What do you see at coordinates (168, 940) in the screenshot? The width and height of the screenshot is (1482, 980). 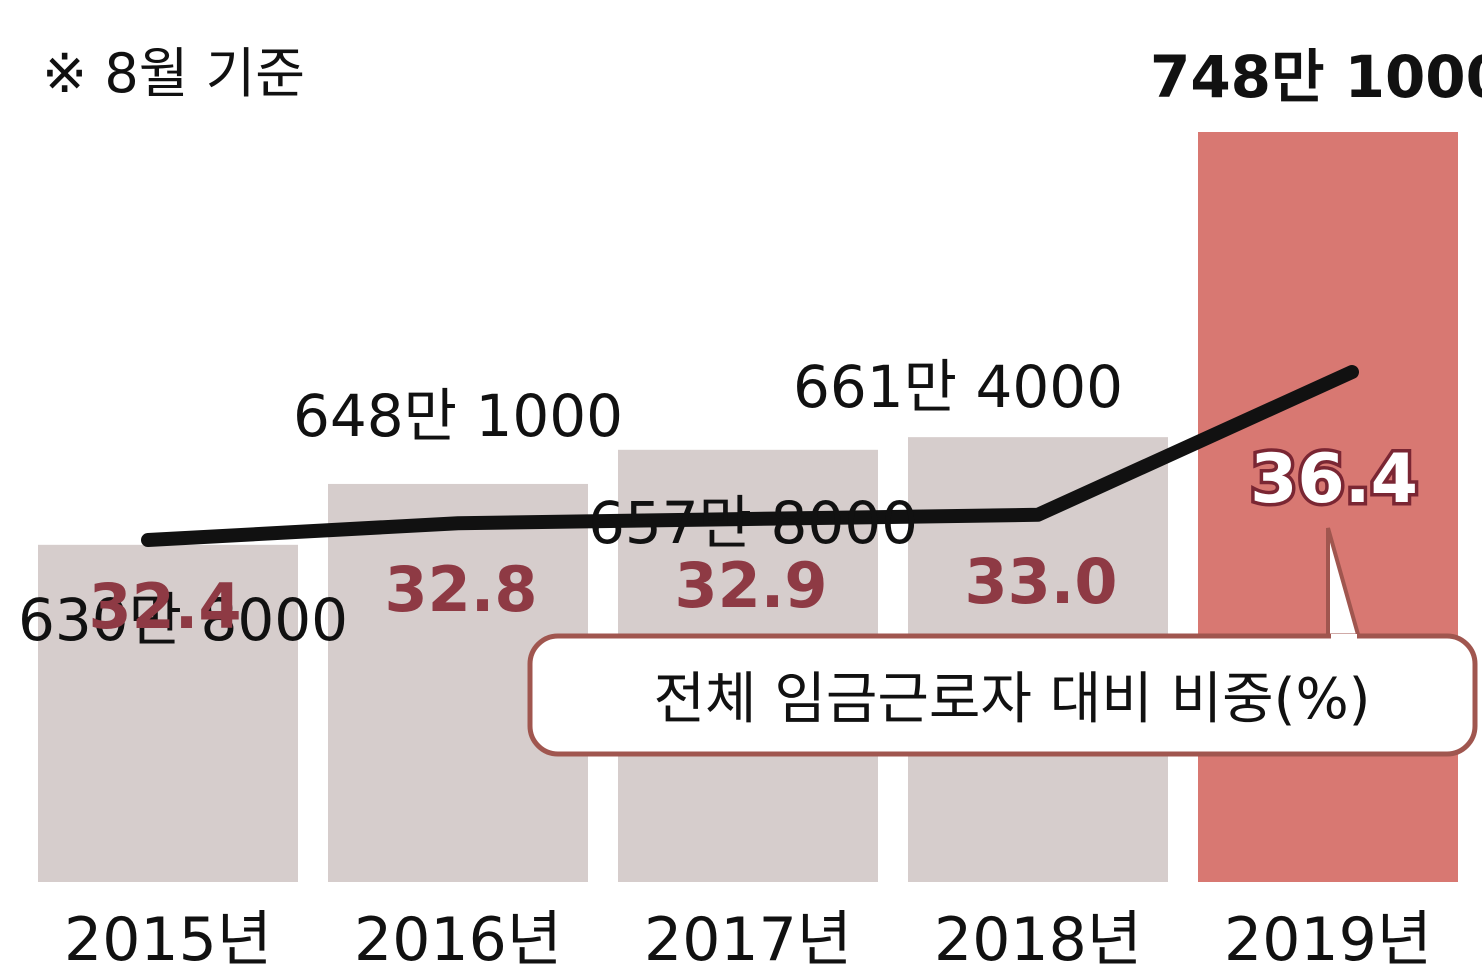 I see `x-tick-label: 2015년` at bounding box center [168, 940].